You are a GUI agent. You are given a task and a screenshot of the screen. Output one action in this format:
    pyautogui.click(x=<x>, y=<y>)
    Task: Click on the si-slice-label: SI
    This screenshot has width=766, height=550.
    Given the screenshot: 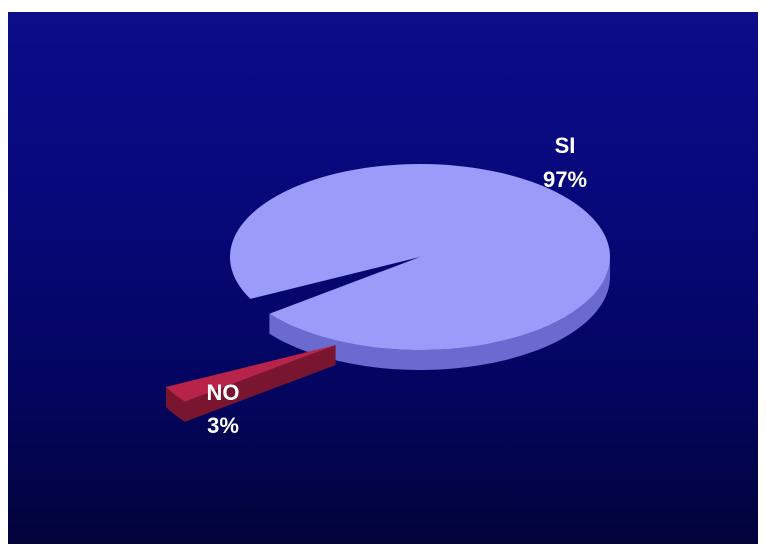 What is the action you would take?
    pyautogui.click(x=565, y=145)
    